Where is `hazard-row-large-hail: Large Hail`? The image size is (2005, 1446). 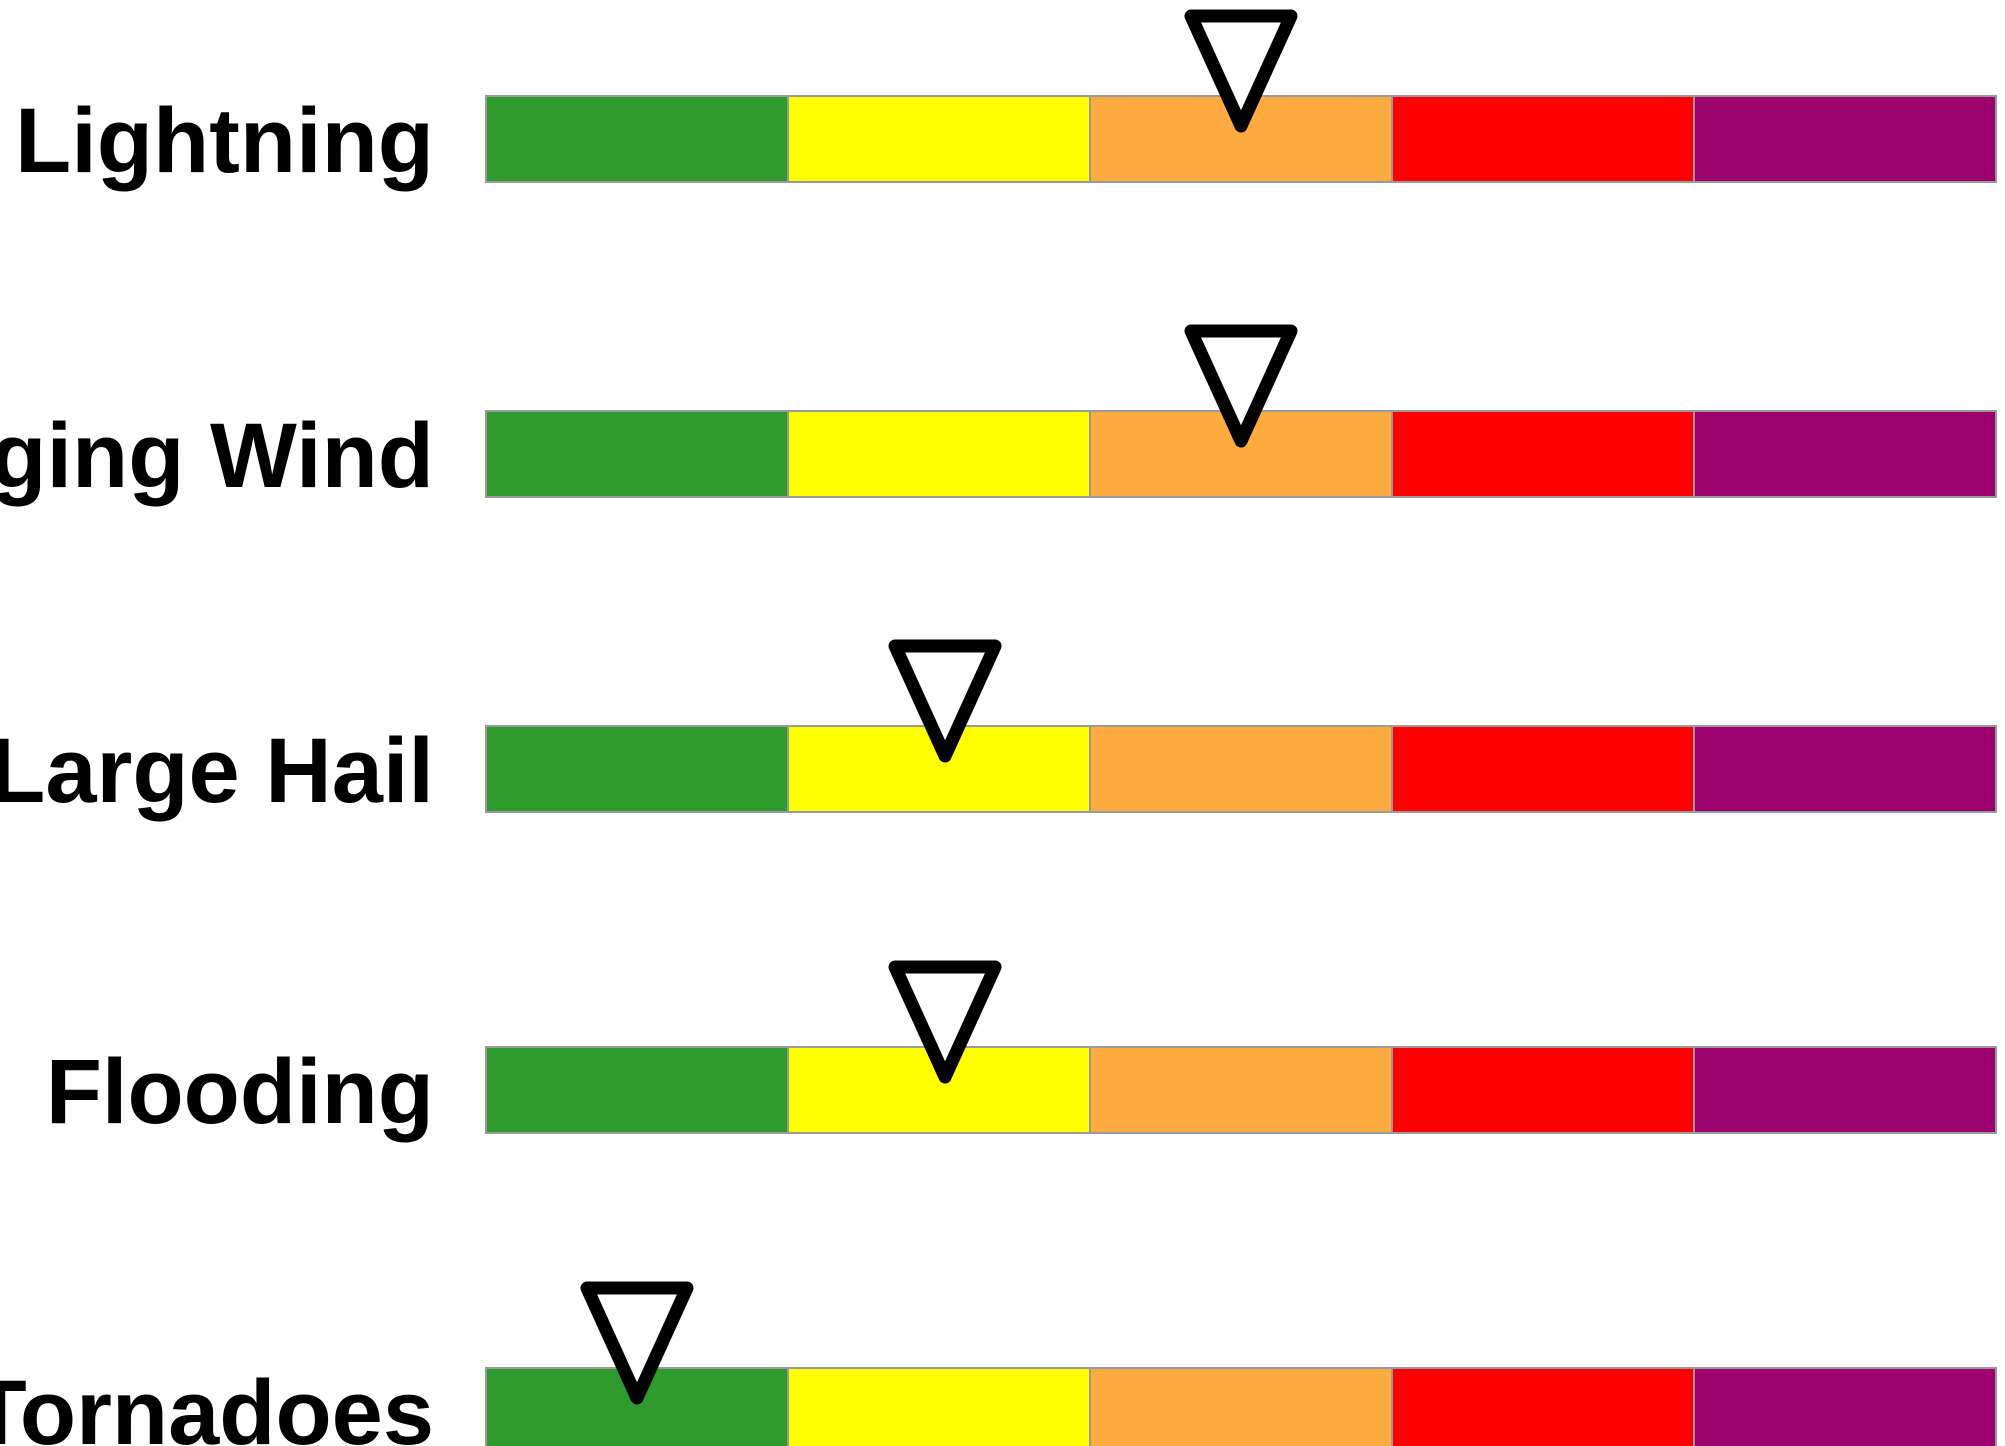 hazard-row-large-hail: Large Hail is located at coordinates (998, 730).